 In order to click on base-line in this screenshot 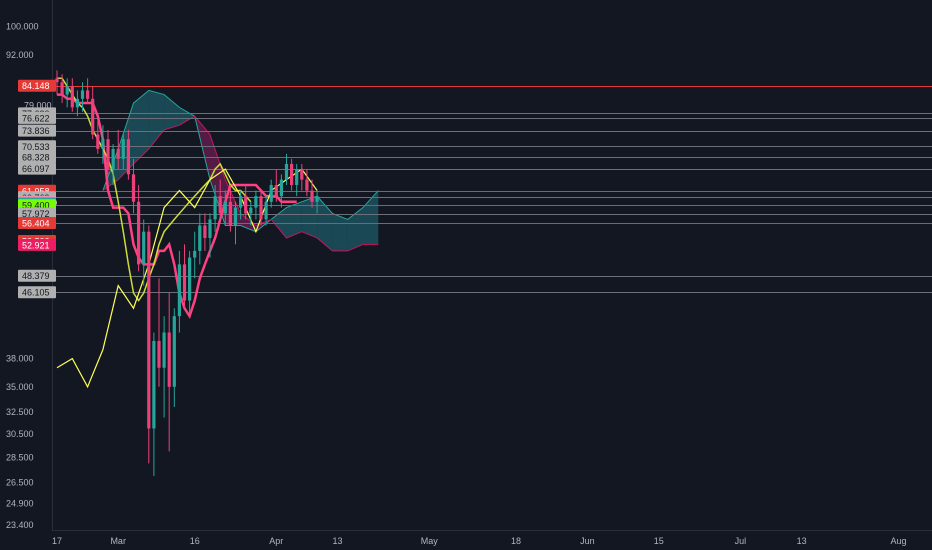, I will do `click(177, 206)`.